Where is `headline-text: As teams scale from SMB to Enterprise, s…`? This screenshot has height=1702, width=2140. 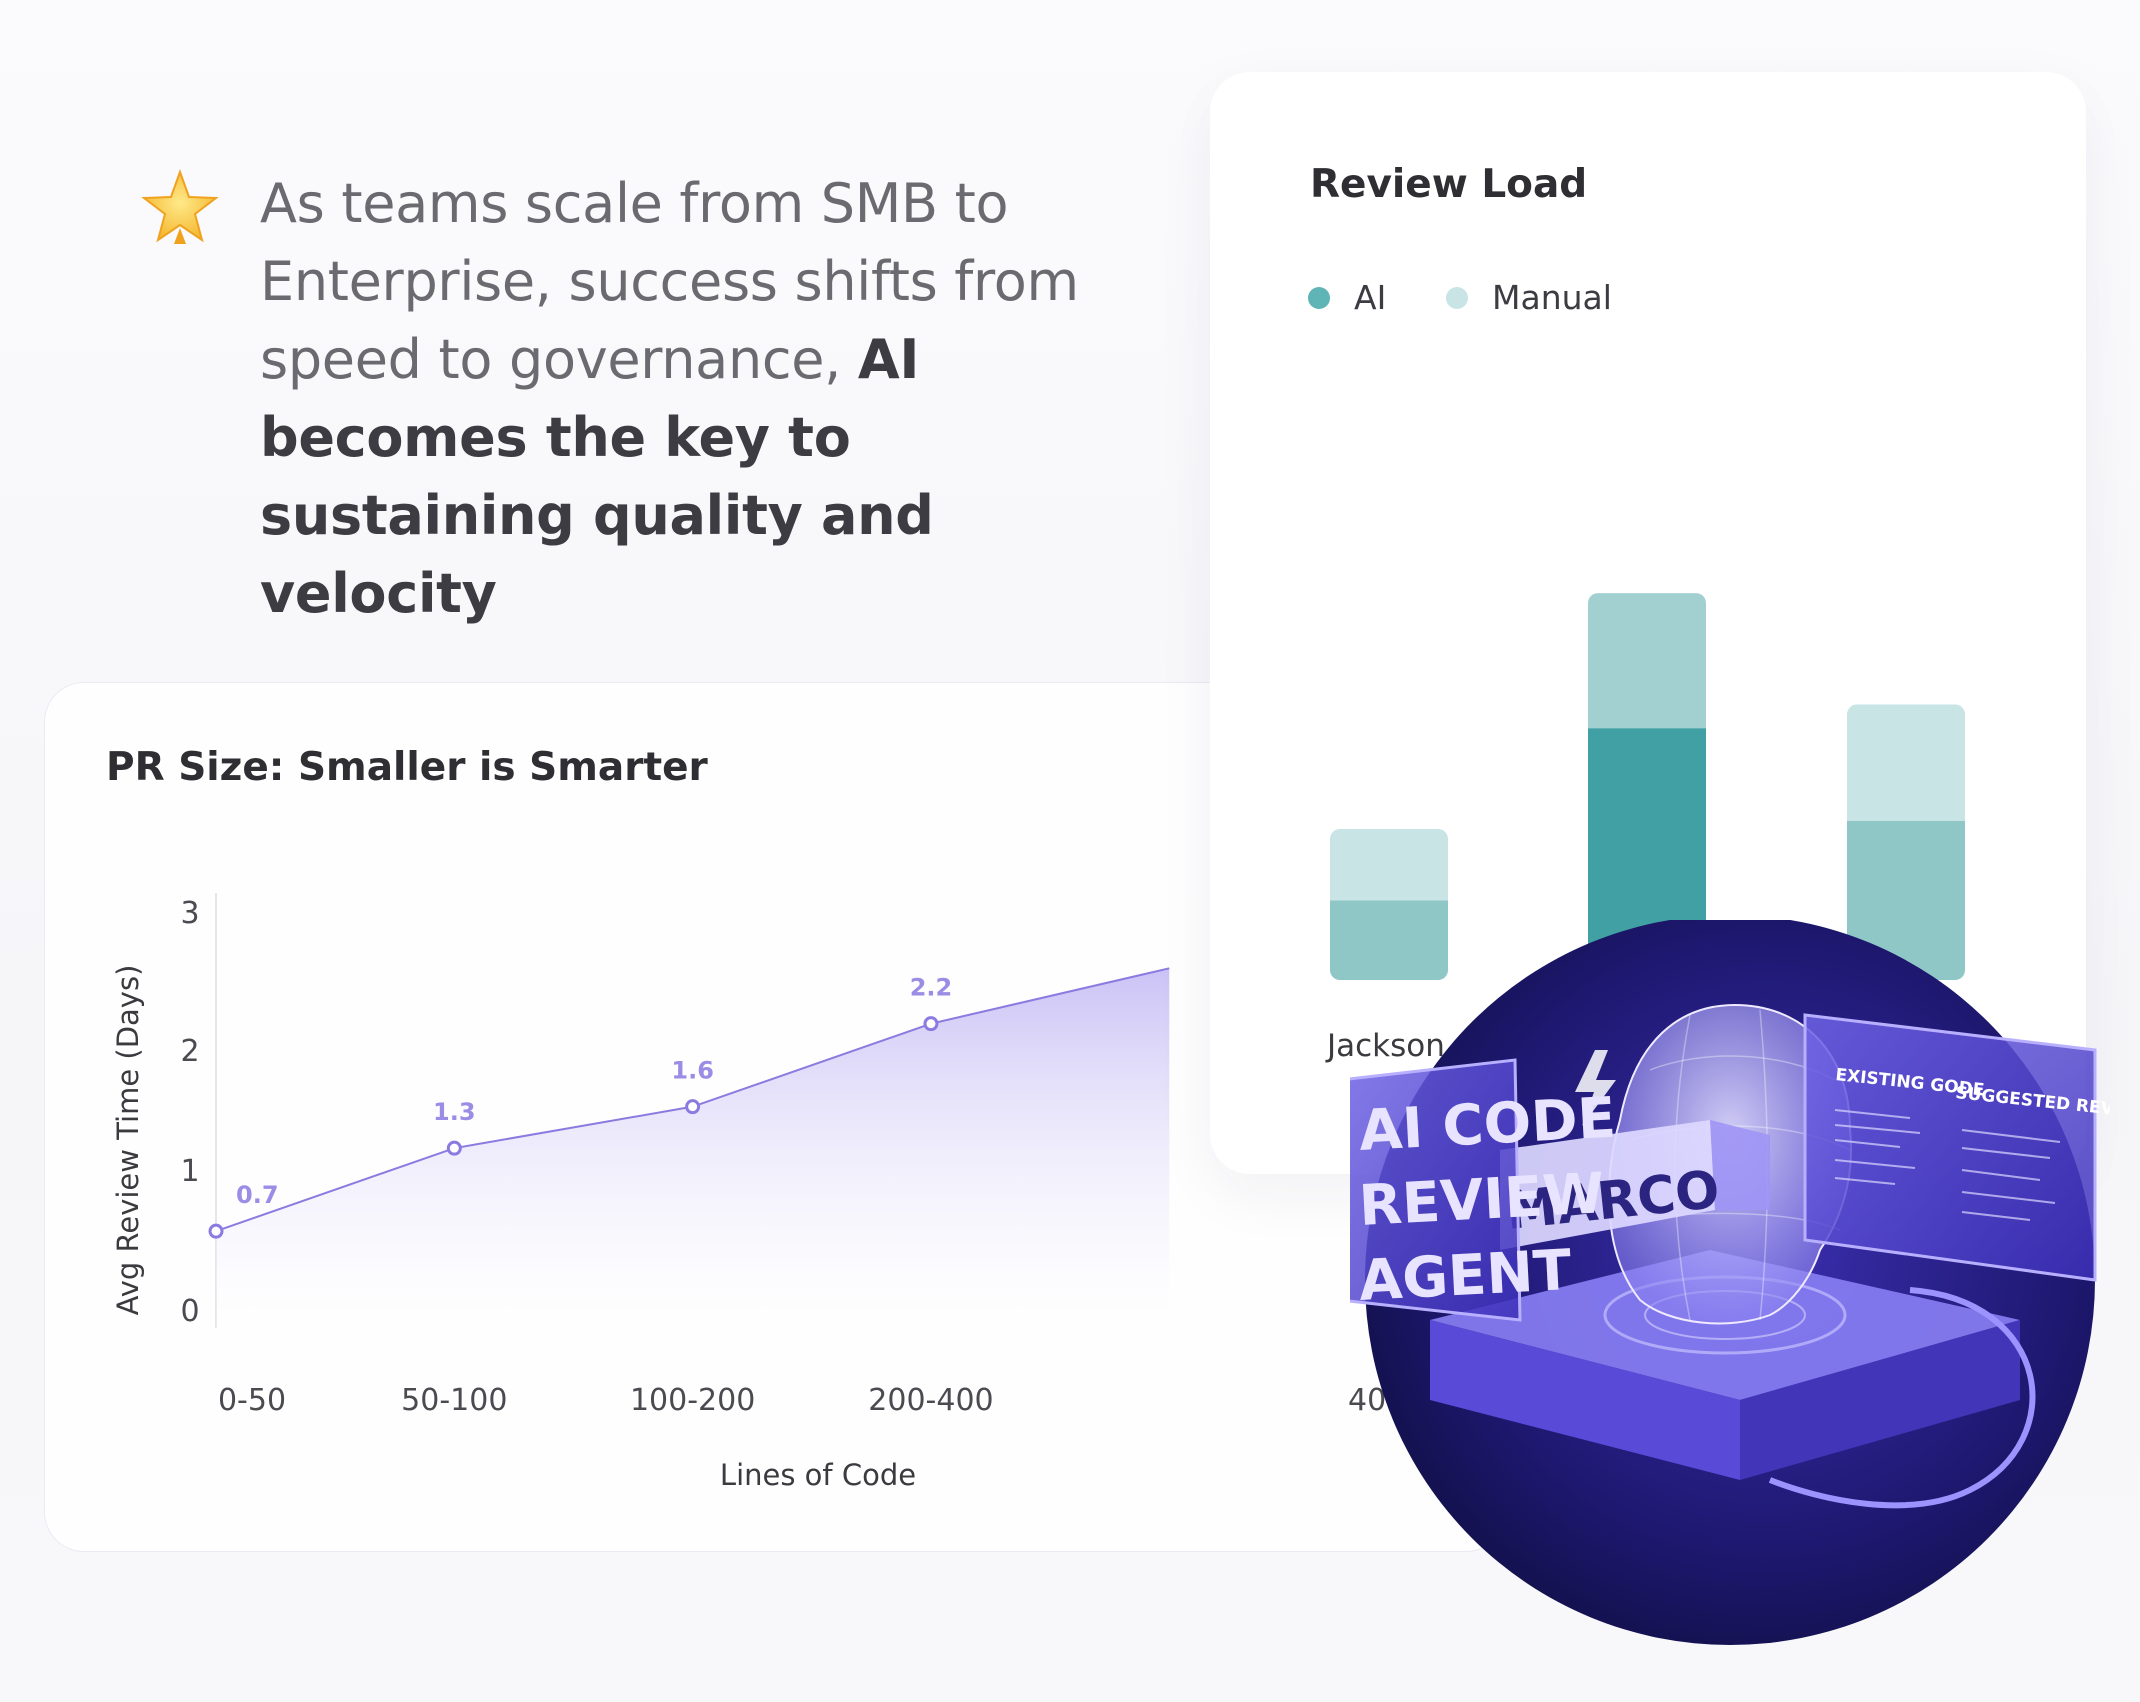 headline-text: As teams scale from SMB to Enterprise, s… is located at coordinates (690, 399).